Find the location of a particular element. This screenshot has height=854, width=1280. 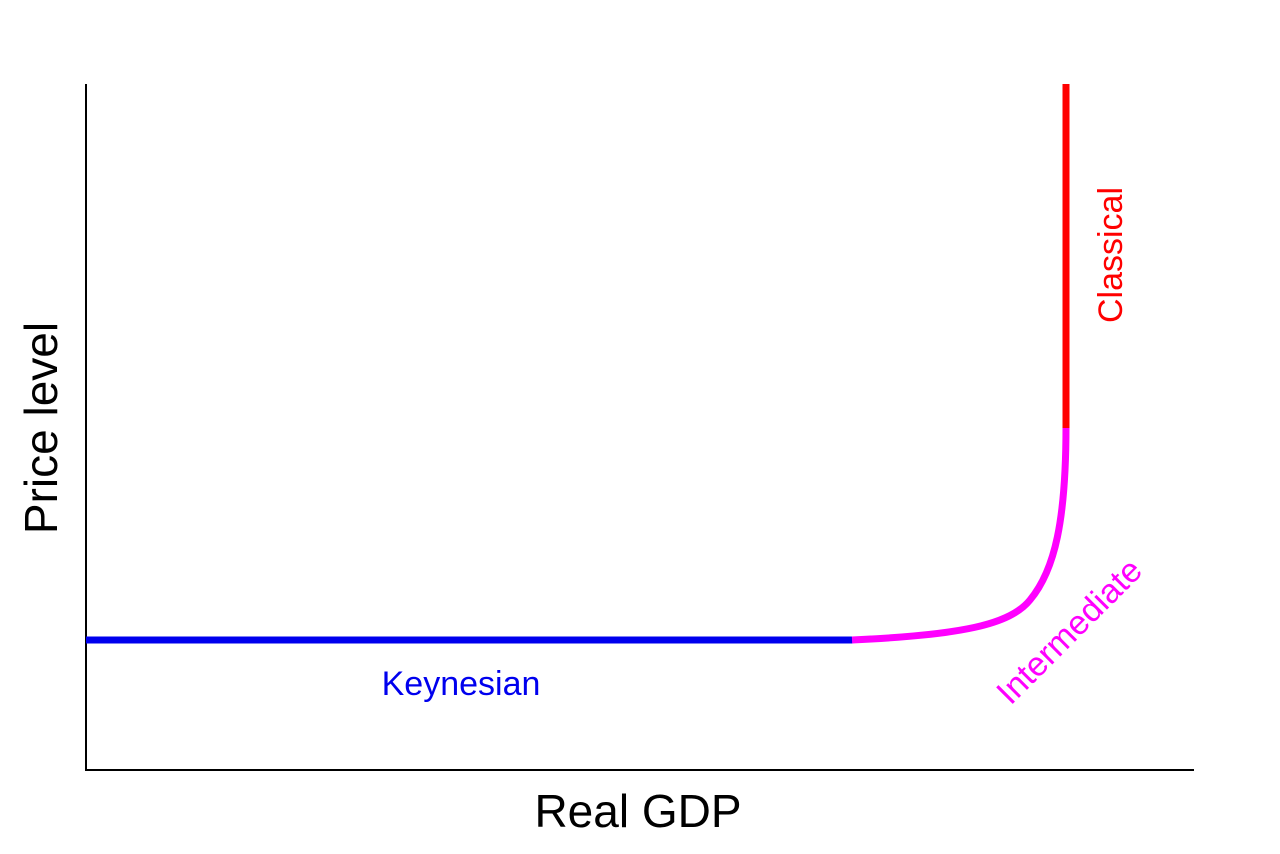

intermediate-segment is located at coordinates (960, 534).